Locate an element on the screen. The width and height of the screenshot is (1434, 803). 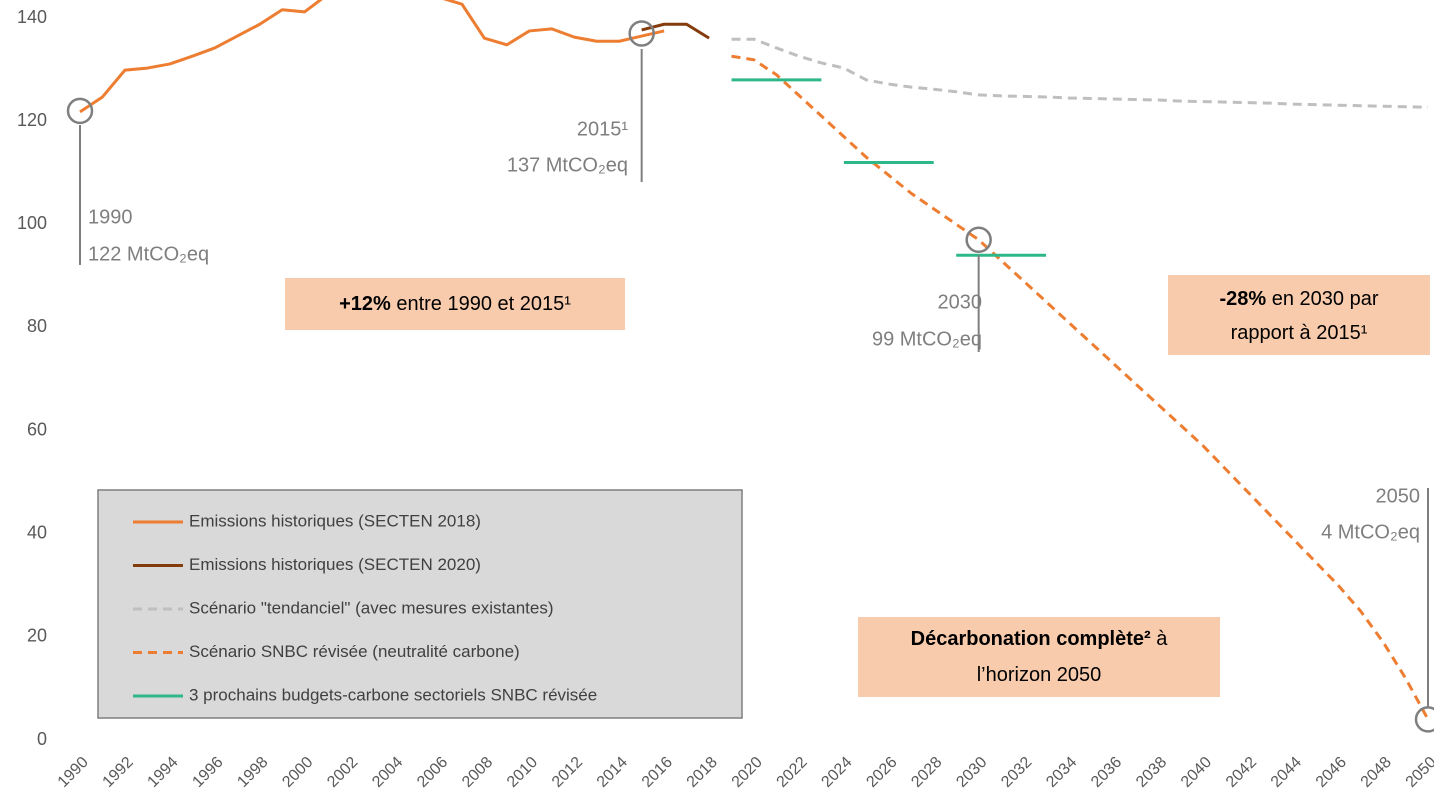
x-tick-label: 2004 is located at coordinates (387, 772).